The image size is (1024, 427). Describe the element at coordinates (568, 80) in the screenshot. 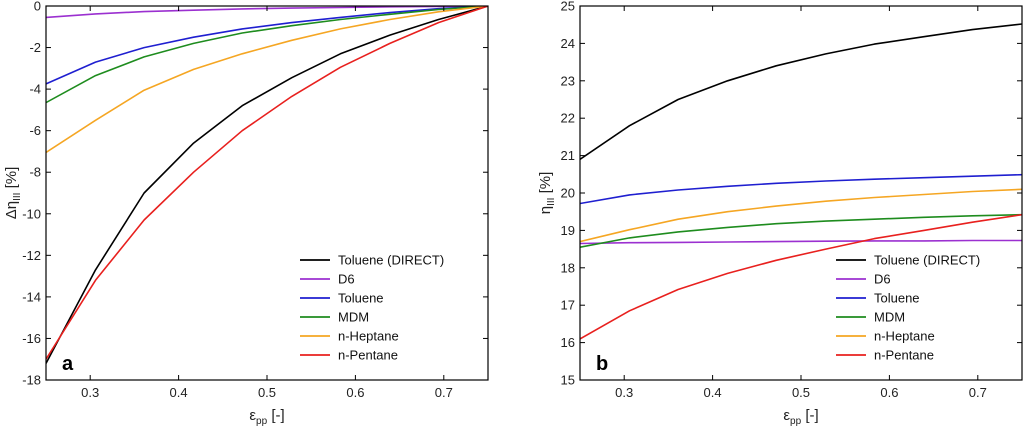

I see `y-tick-label: 23` at that location.